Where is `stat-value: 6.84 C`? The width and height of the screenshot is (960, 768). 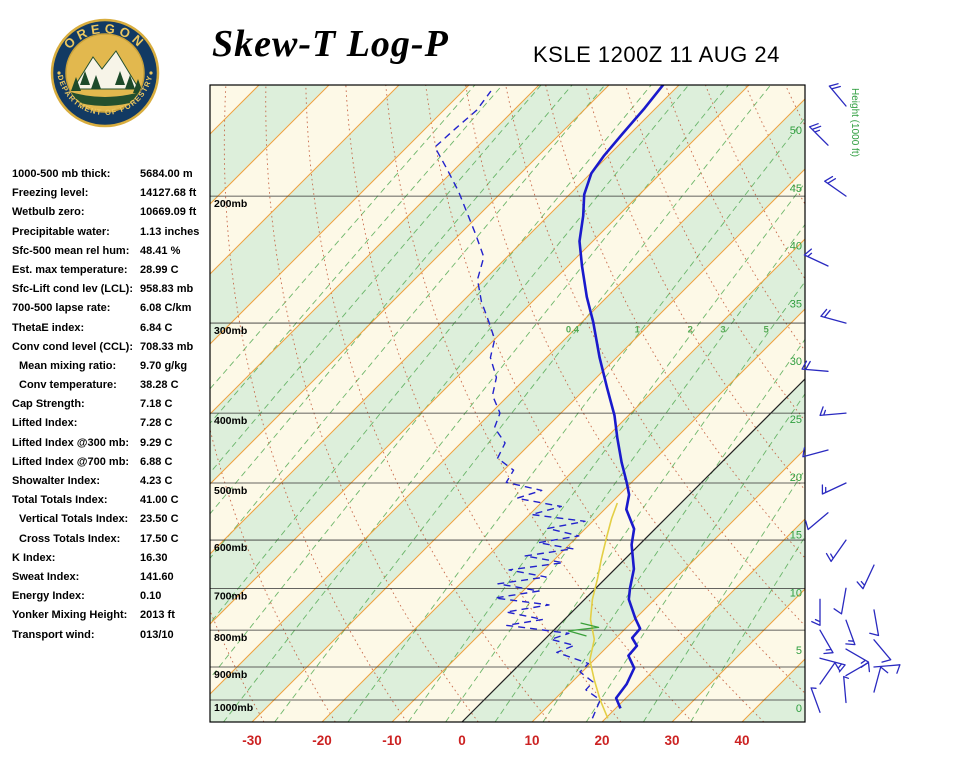 stat-value: 6.84 C is located at coordinates (156, 327).